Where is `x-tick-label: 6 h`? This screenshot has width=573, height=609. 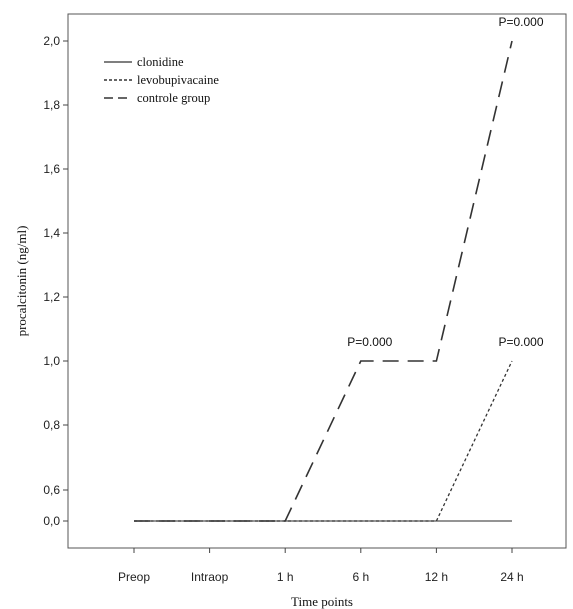 x-tick-label: 6 h is located at coordinates (360, 577).